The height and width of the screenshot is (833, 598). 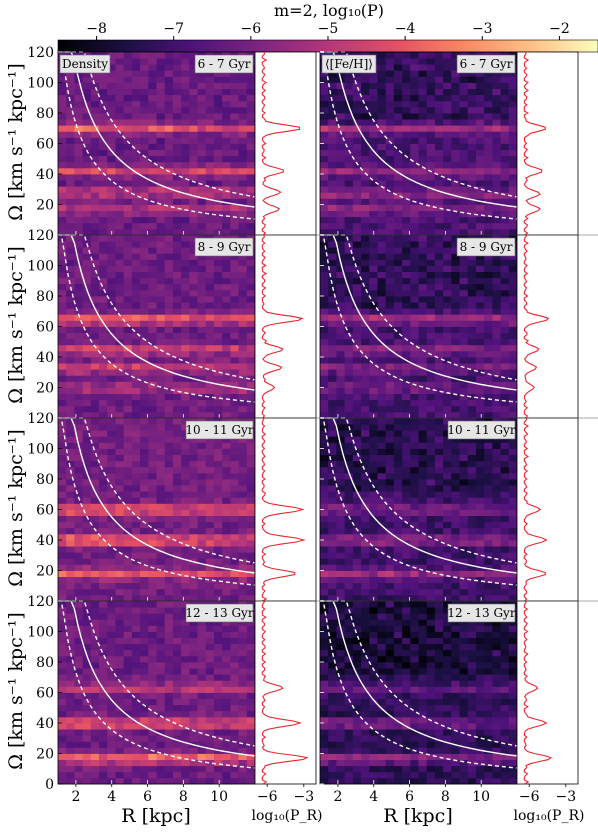 I want to click on side-panel-frame, so click(x=285, y=509).